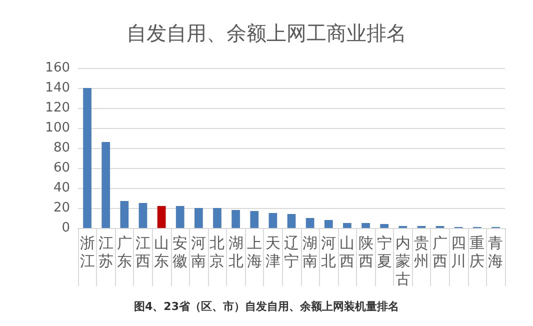 This screenshot has width=533, height=326. What do you see at coordinates (477, 252) in the screenshot?
I see `x-tick-label: 重庆` at bounding box center [477, 252].